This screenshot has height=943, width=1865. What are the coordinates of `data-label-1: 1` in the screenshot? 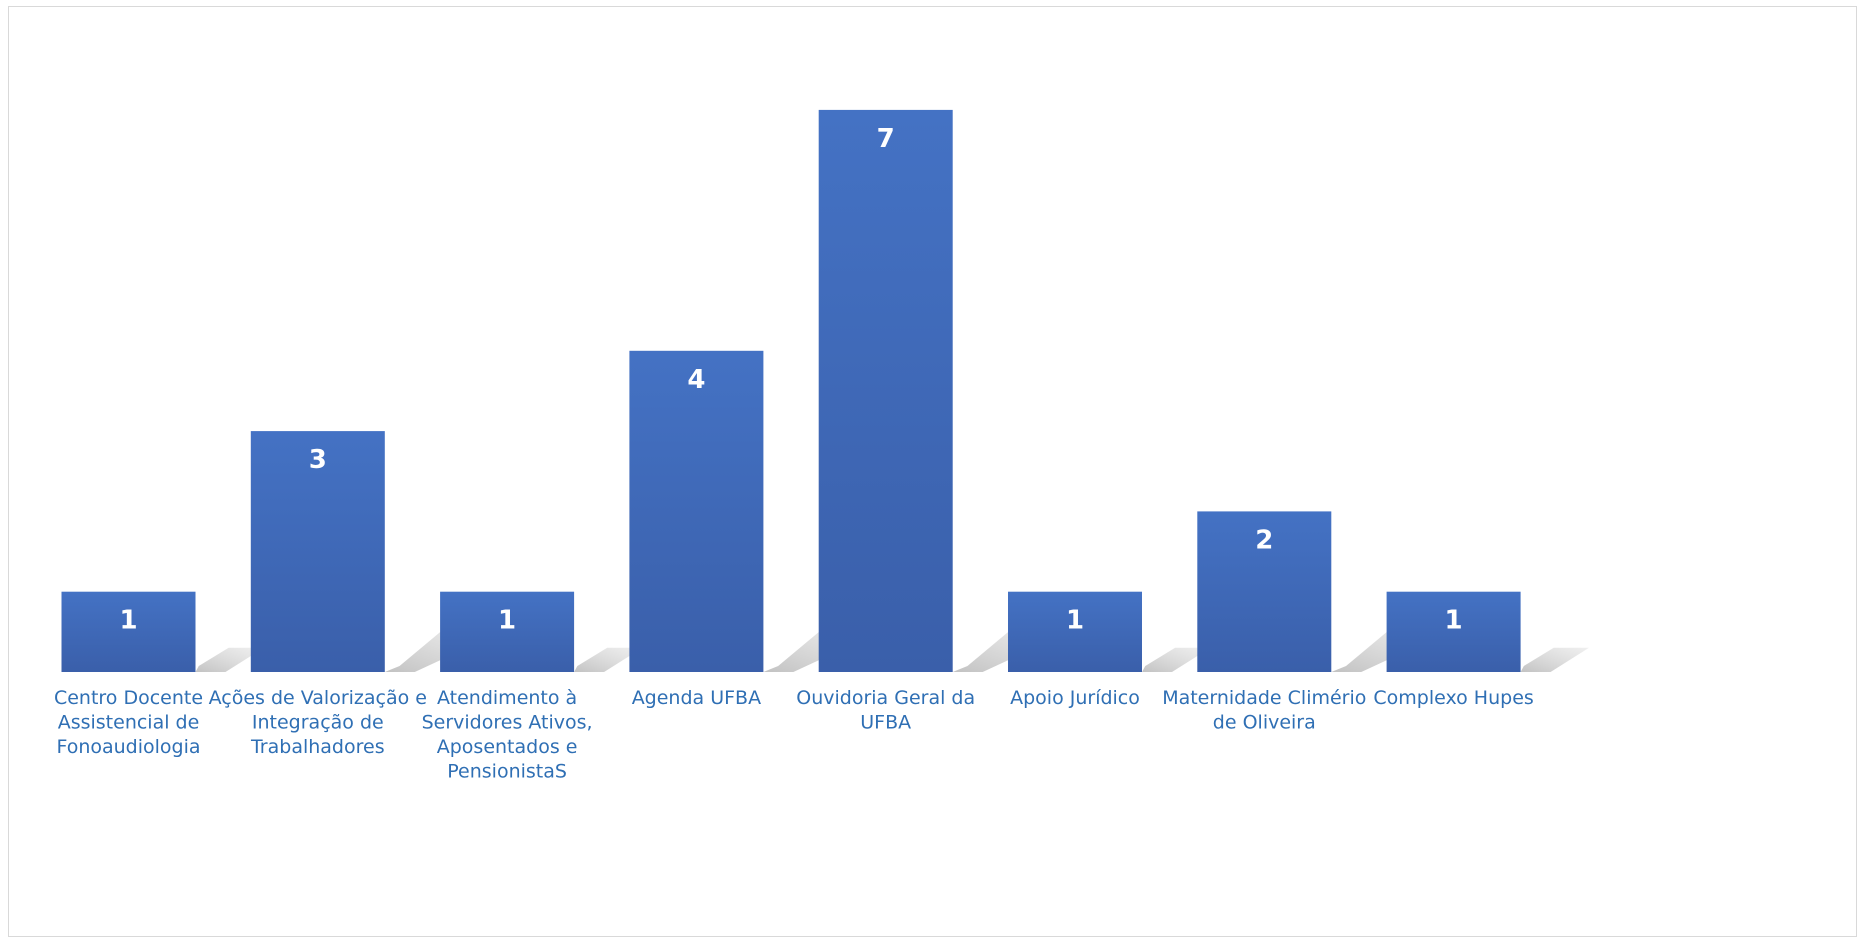 It's located at (128, 621).